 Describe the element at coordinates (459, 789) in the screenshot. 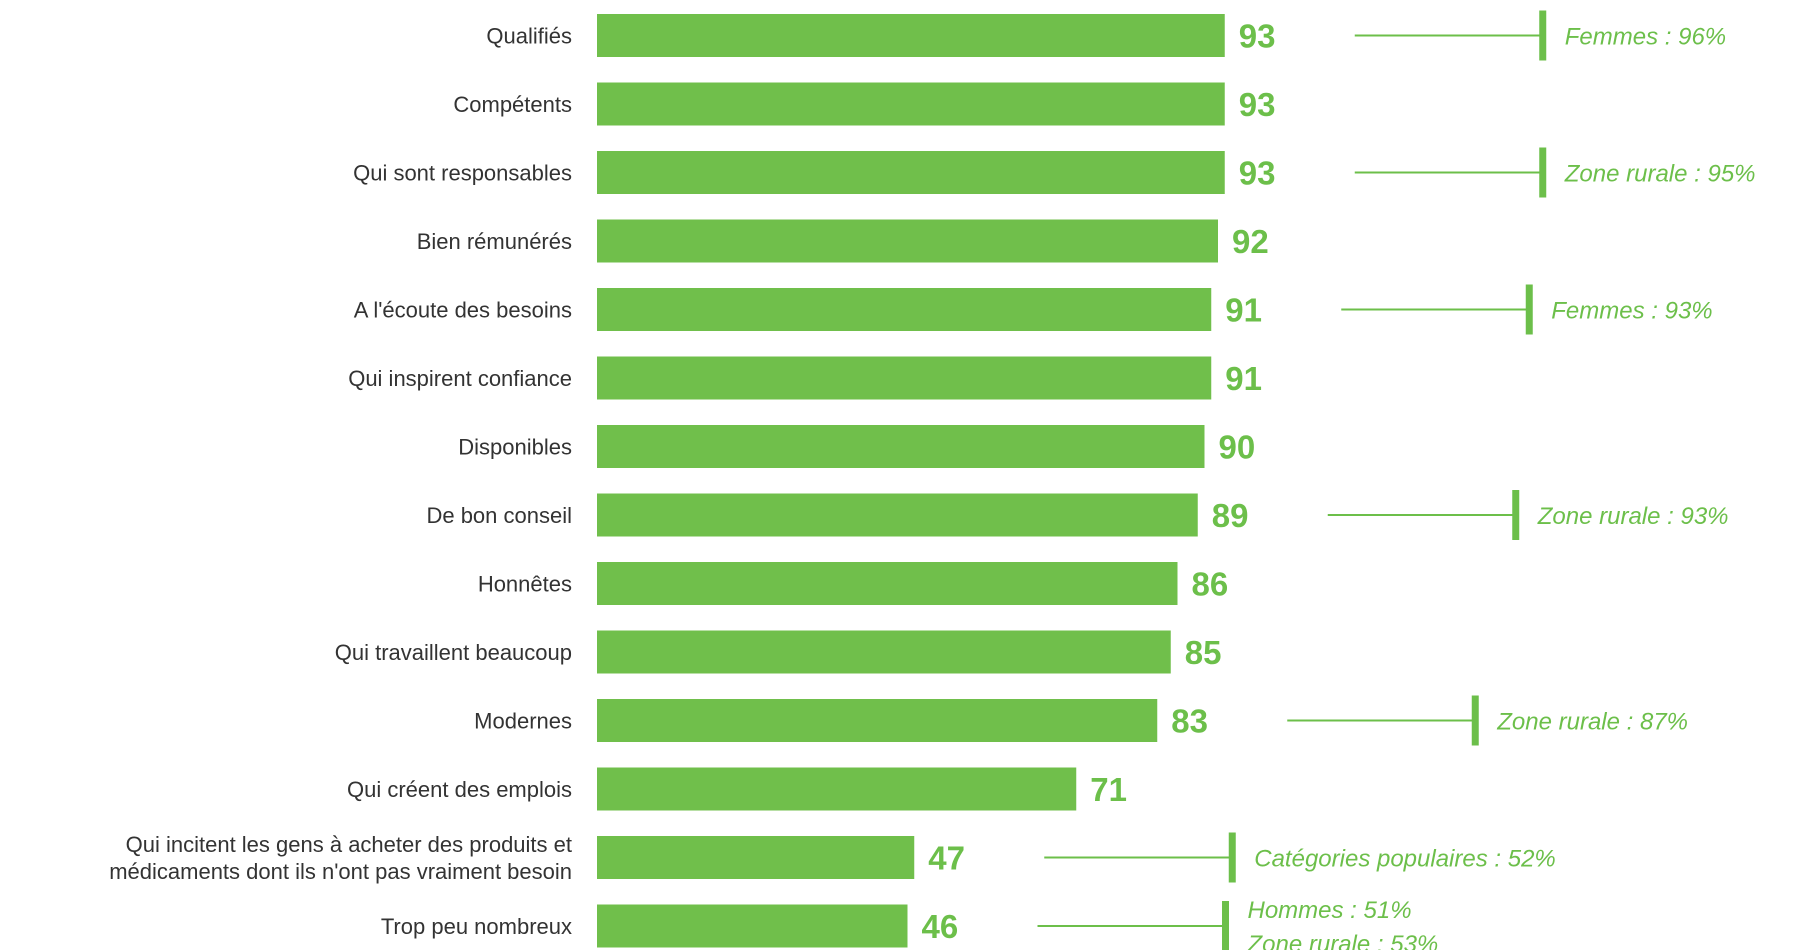

I see `category-label: Qui créent des emplois` at that location.